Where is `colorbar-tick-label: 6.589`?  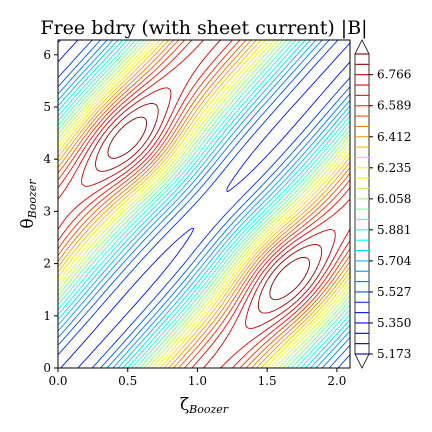
colorbar-tick-label: 6.589 is located at coordinates (394, 106).